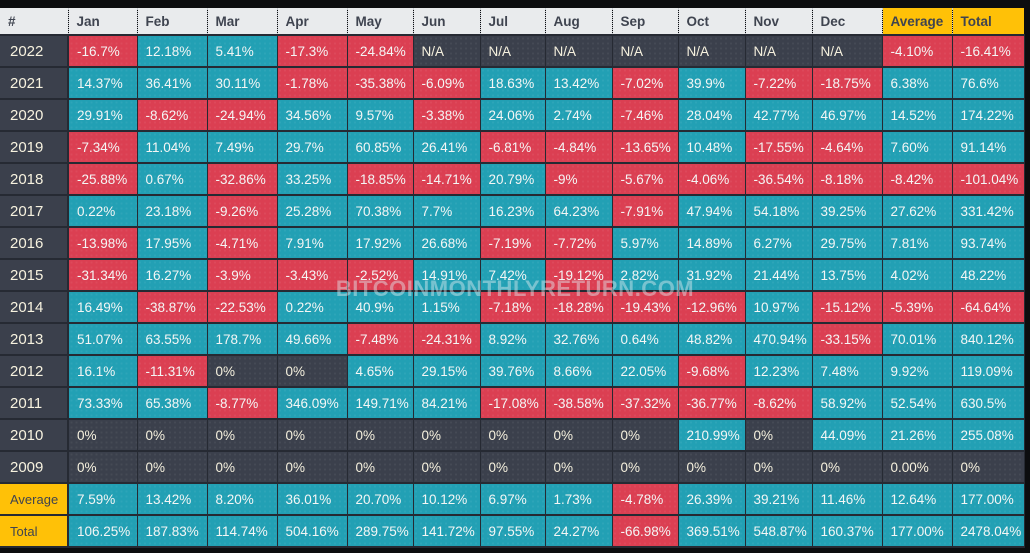  I want to click on return-cell: 106.25%, so click(102, 531).